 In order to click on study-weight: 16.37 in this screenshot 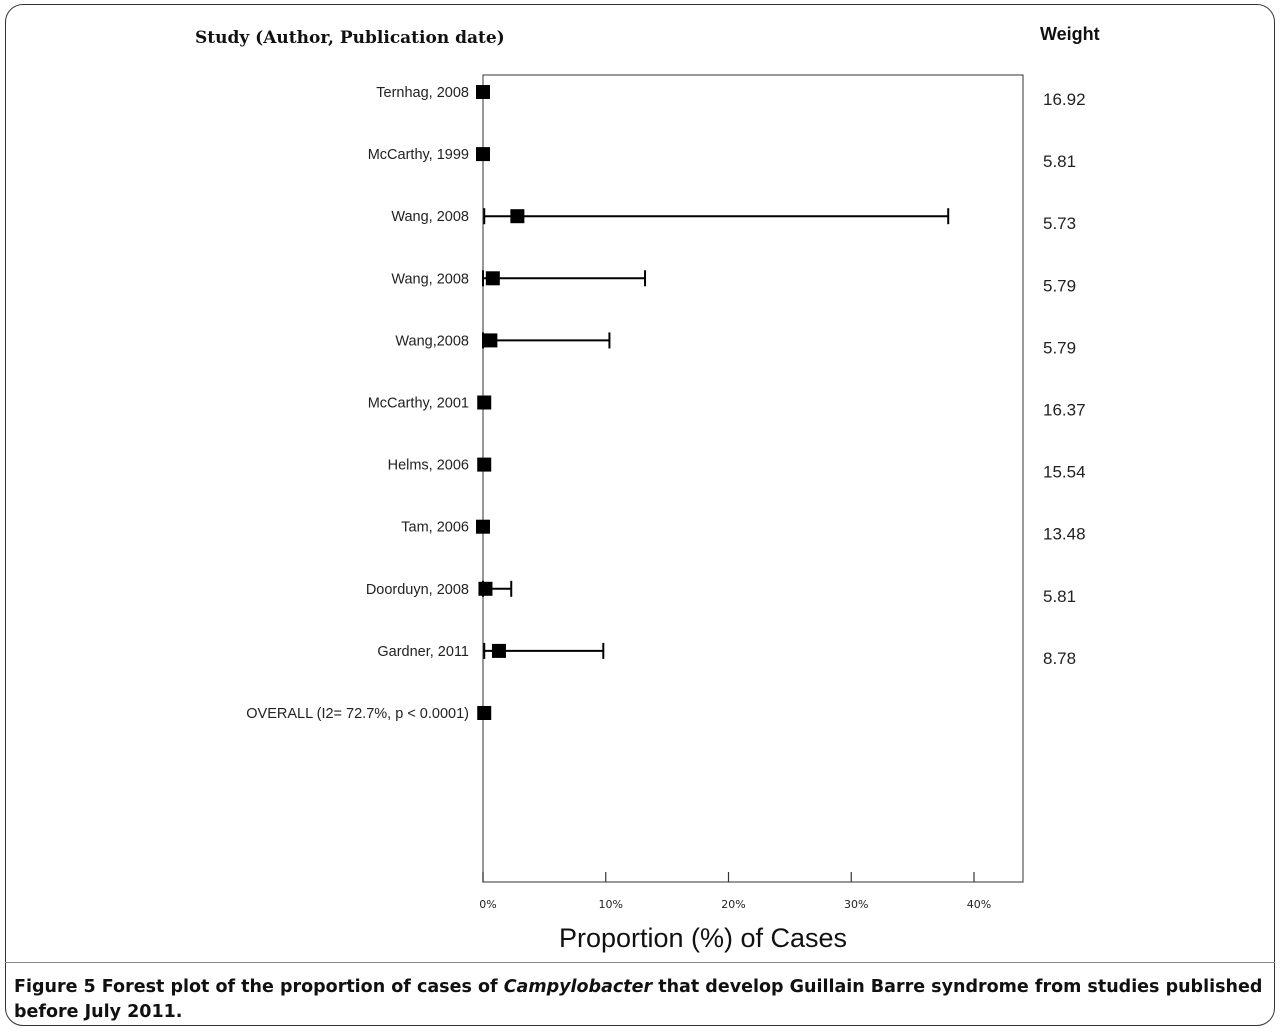, I will do `click(1064, 410)`.